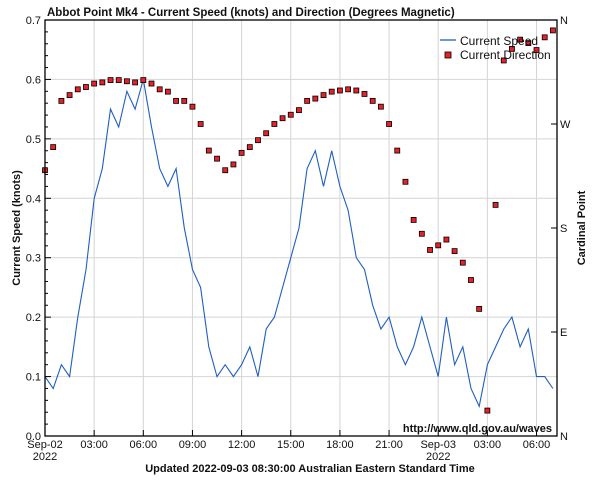  What do you see at coordinates (291, 445) in the screenshot?
I see `x-tick-label: 15:00` at bounding box center [291, 445].